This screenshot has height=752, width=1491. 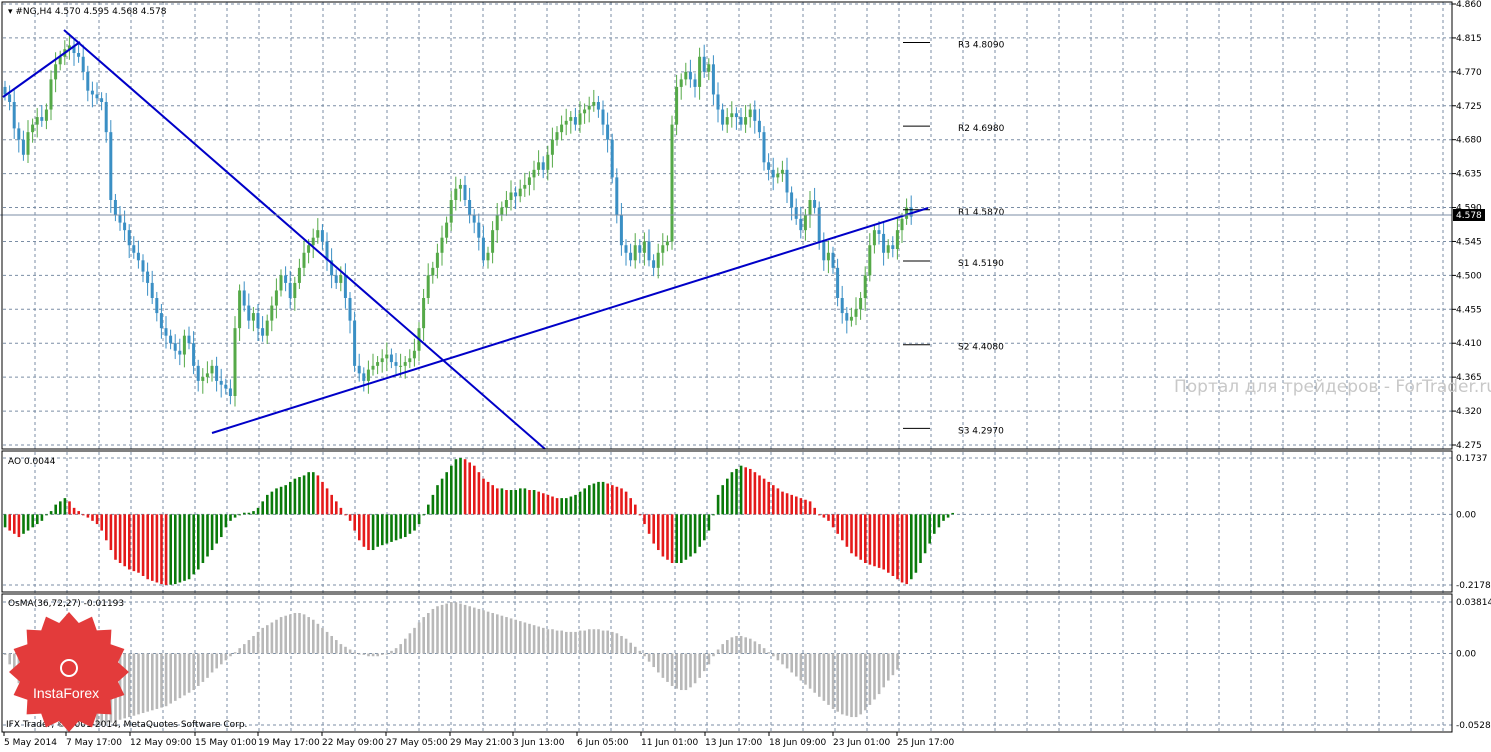 I want to click on price-tick-label: 4.410, so click(x=1469, y=344).